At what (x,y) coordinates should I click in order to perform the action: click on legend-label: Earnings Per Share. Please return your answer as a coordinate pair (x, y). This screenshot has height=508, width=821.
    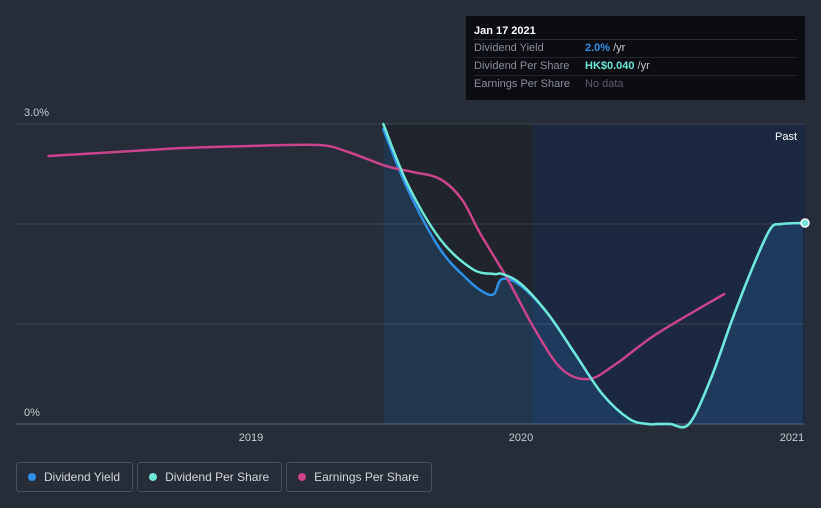
    Looking at the image, I should click on (366, 477).